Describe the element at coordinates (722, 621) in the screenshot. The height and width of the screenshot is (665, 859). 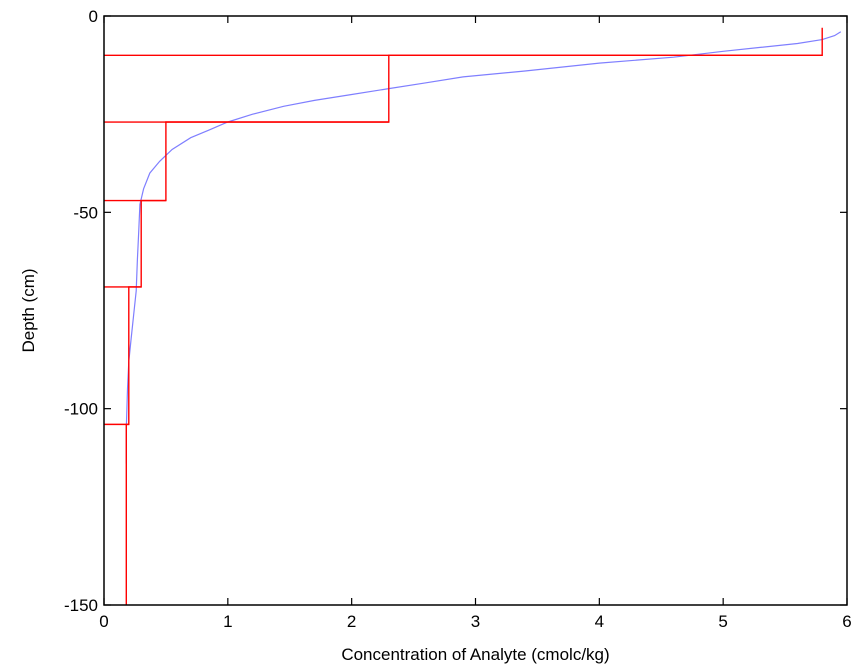
I see `x-tick-label: 5` at that location.